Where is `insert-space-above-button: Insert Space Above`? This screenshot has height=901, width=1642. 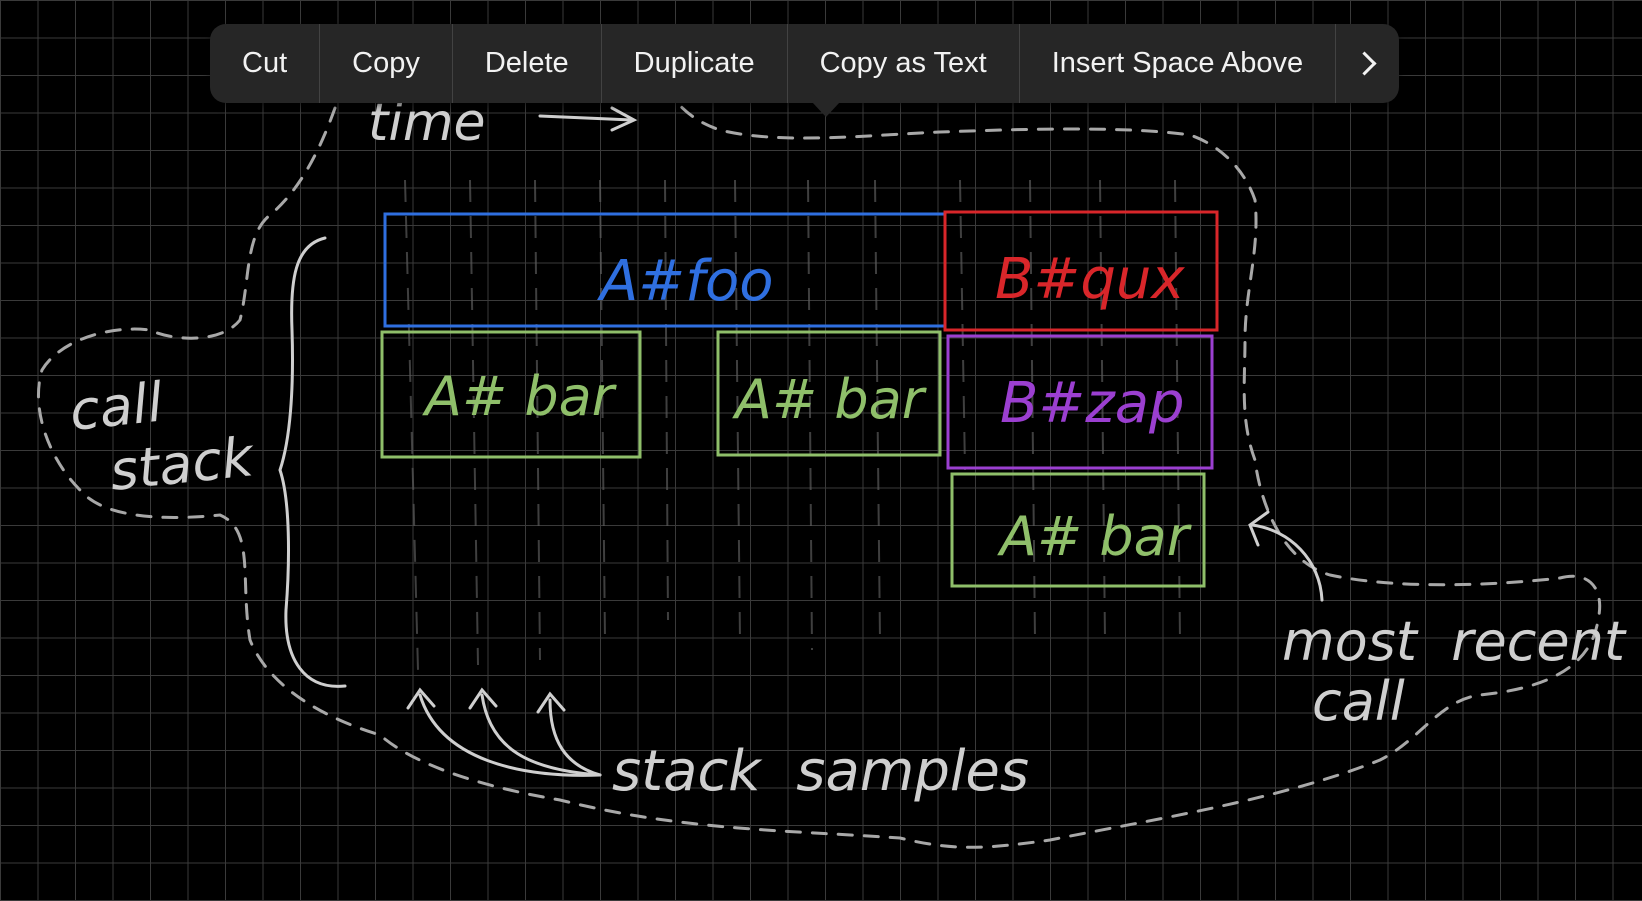 insert-space-above-button: Insert Space Above is located at coordinates (1178, 63).